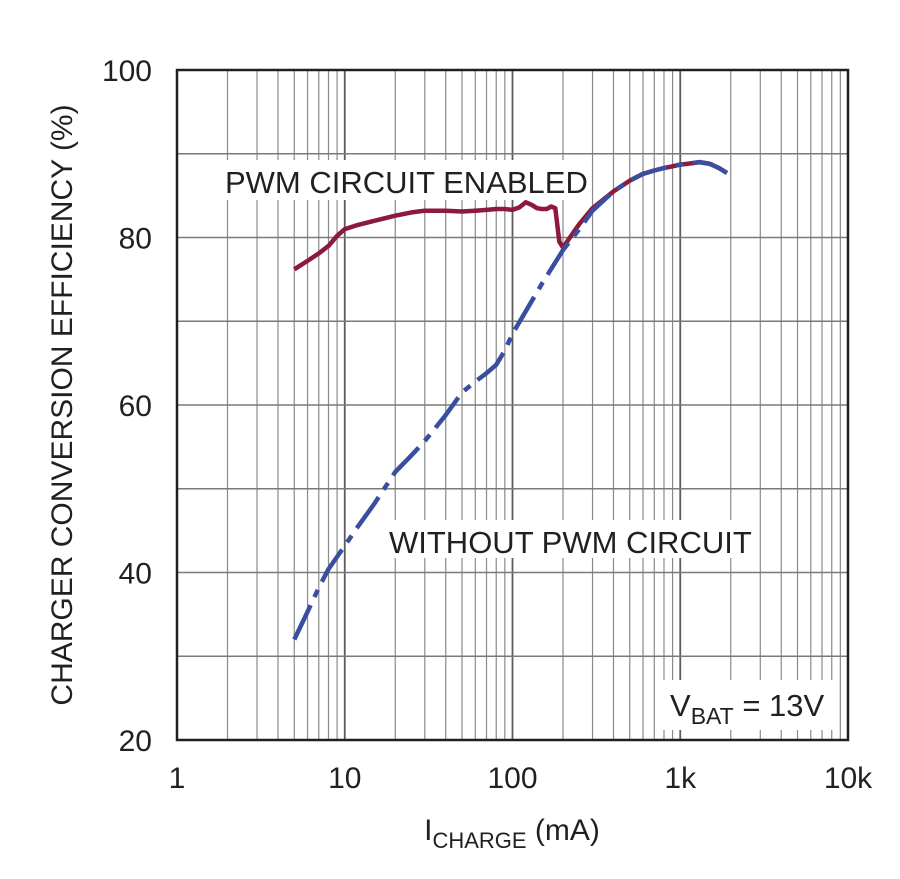 Image resolution: width=900 pixels, height=879 pixels. What do you see at coordinates (512, 778) in the screenshot?
I see `x-tick-label: 100` at bounding box center [512, 778].